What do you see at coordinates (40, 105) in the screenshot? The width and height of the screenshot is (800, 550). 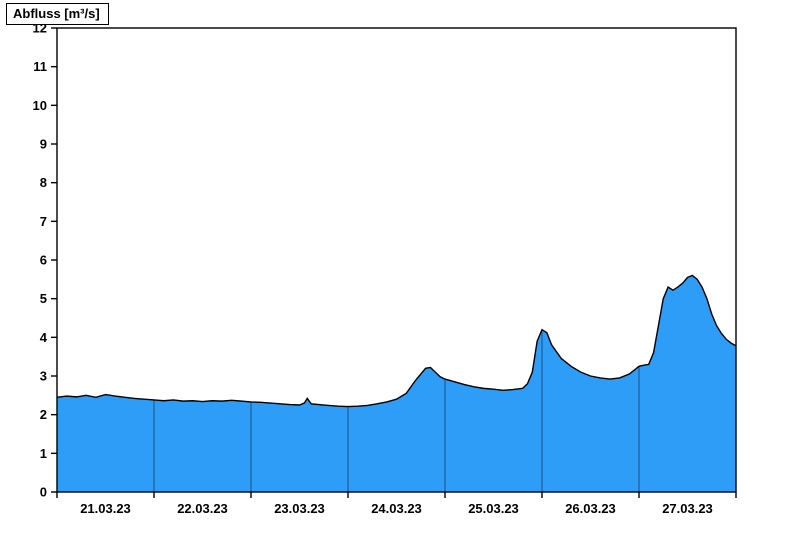 I see `y-axis-label: 10` at bounding box center [40, 105].